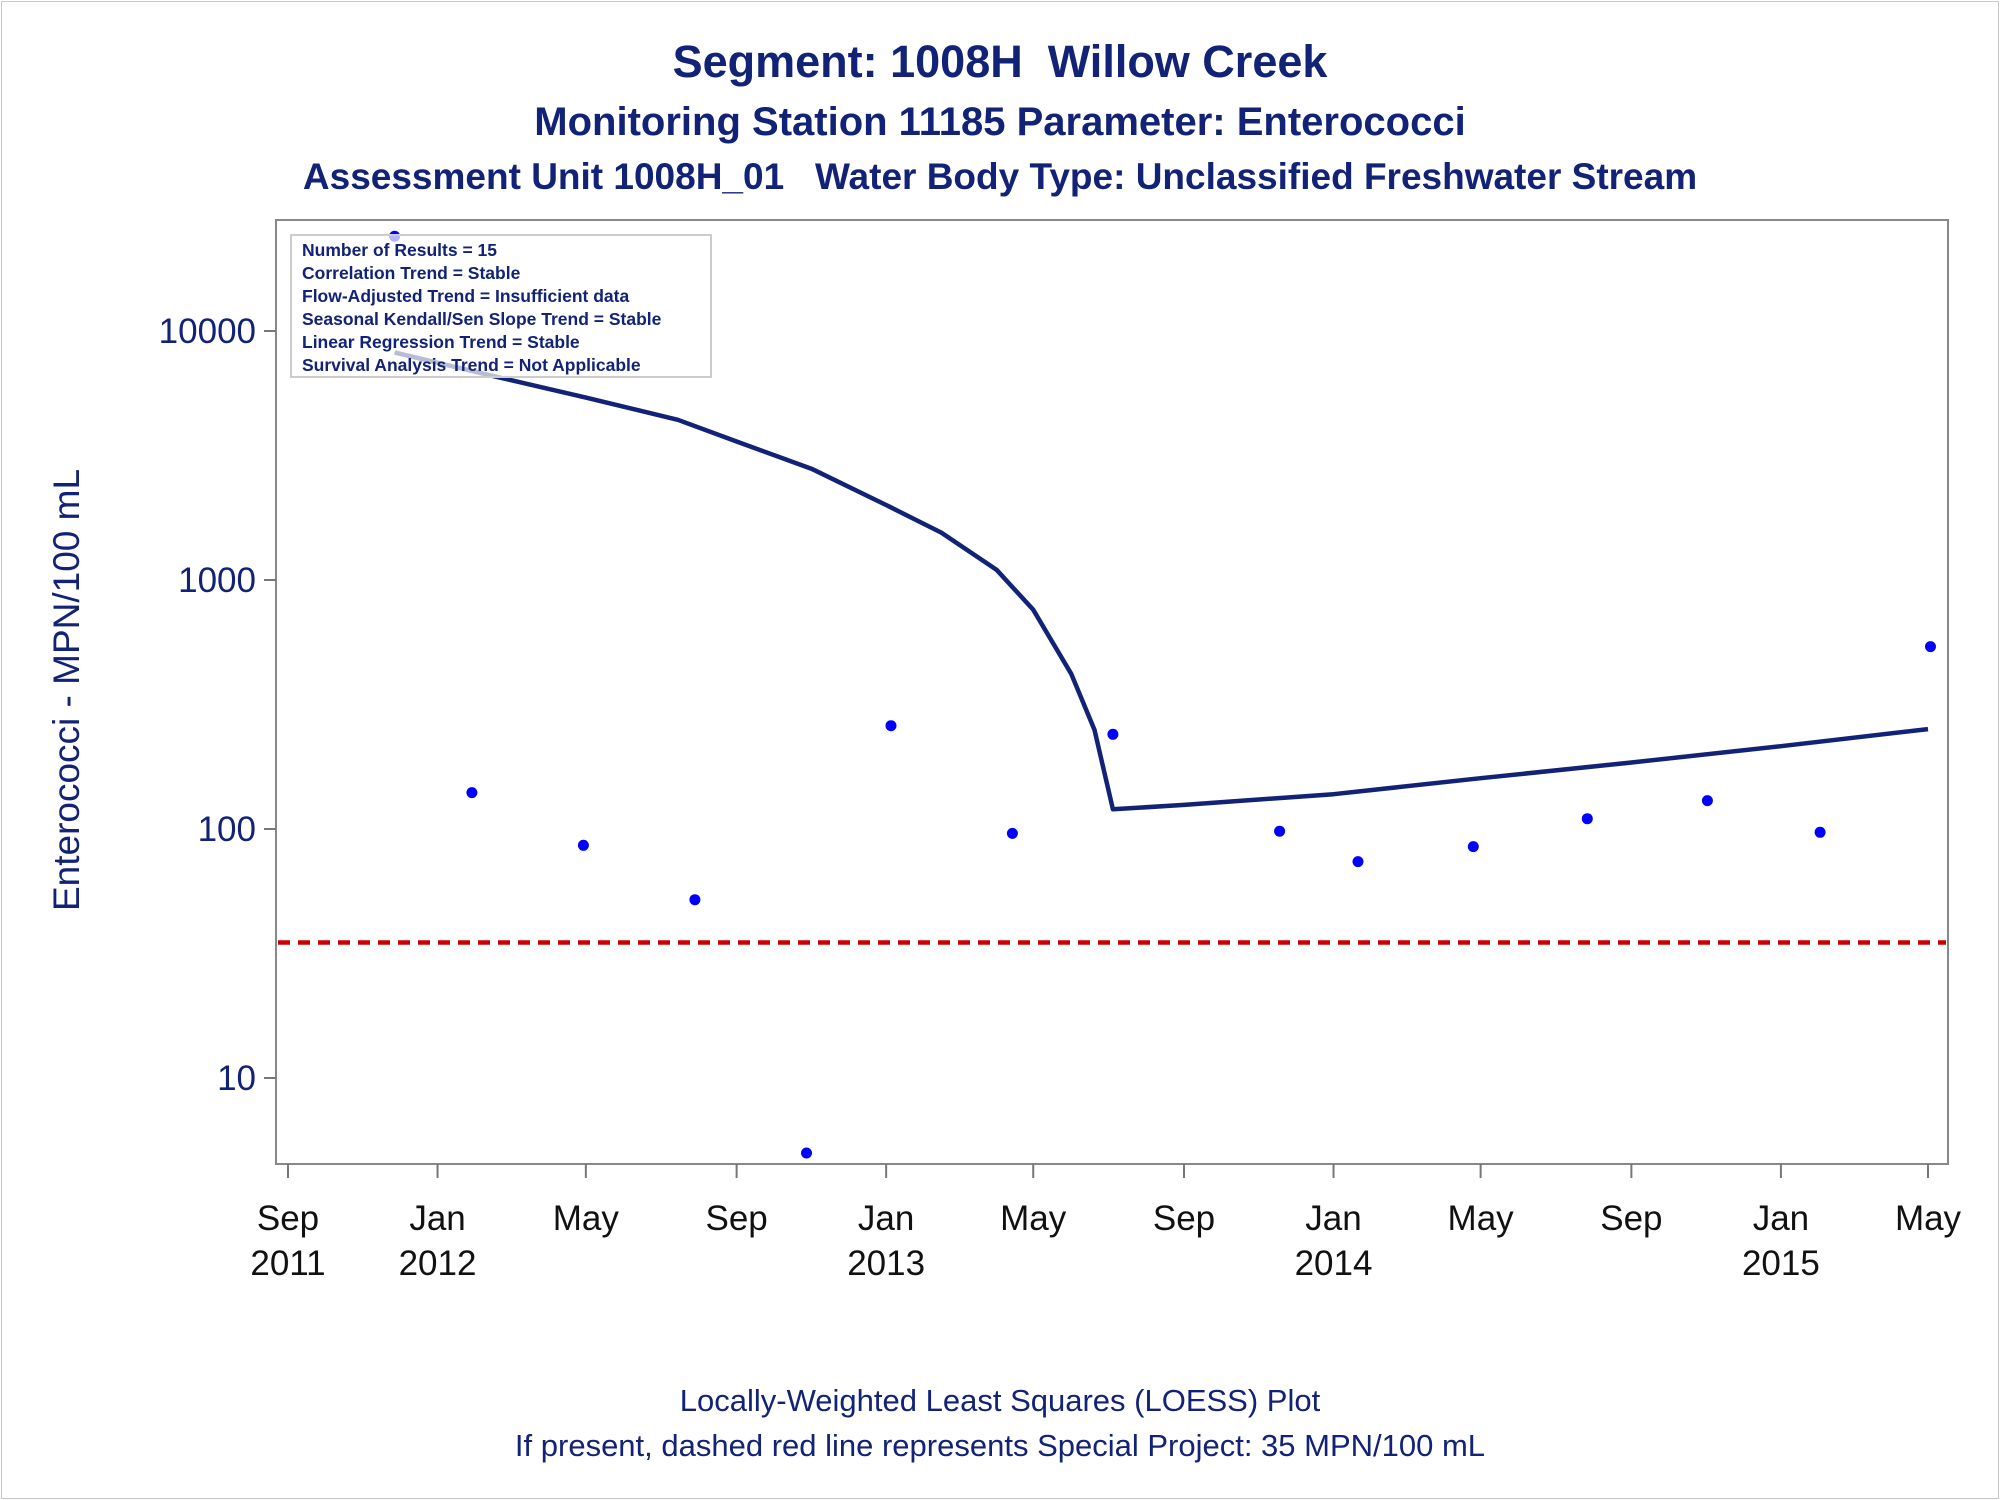 Image resolution: width=2000 pixels, height=1500 pixels. I want to click on y-tick-label: 10, so click(236, 1078).